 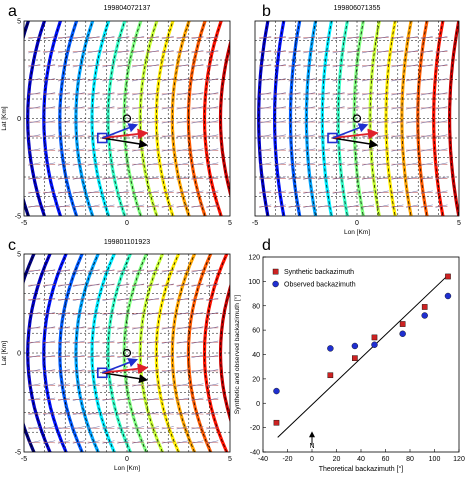 What do you see at coordinates (402, 333) in the screenshot?
I see `observed-point` at bounding box center [402, 333].